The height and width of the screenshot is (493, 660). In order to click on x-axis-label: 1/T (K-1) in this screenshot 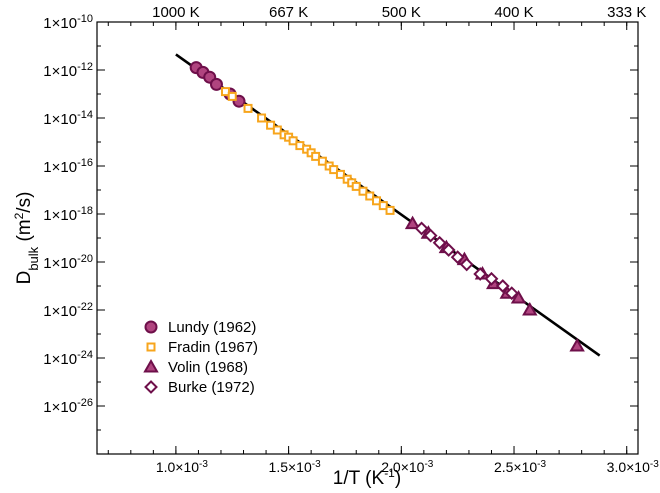, I will do `click(367, 477)`.